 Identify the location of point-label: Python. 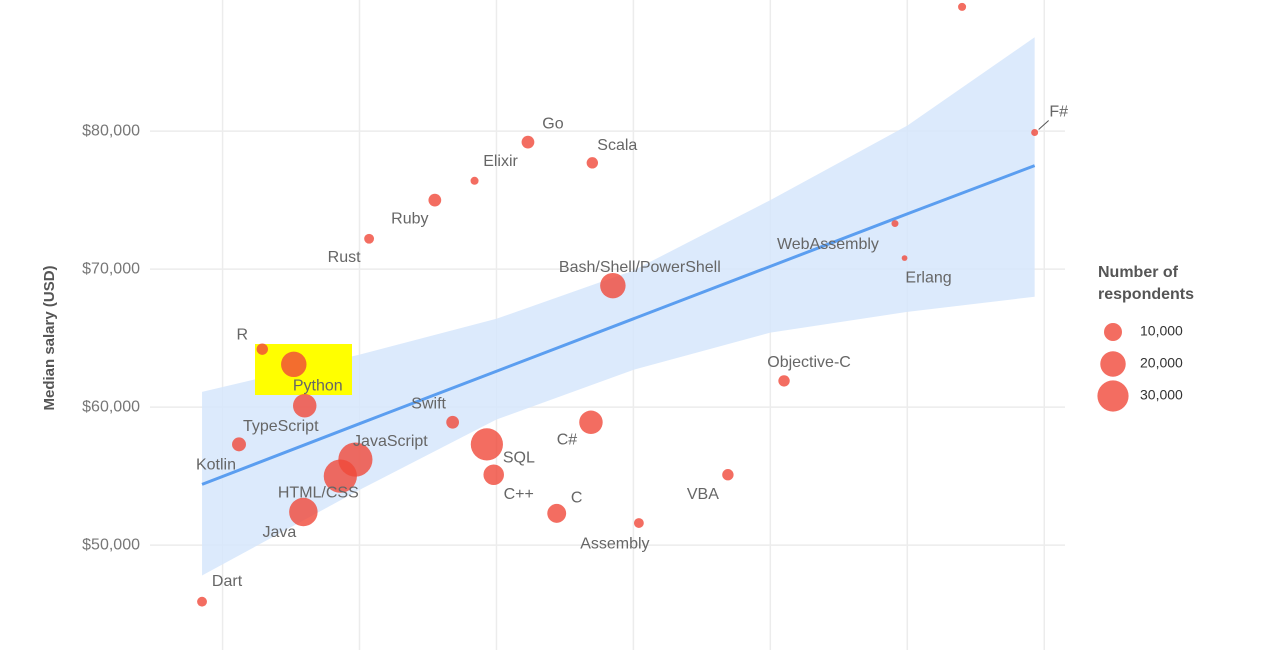
(318, 386).